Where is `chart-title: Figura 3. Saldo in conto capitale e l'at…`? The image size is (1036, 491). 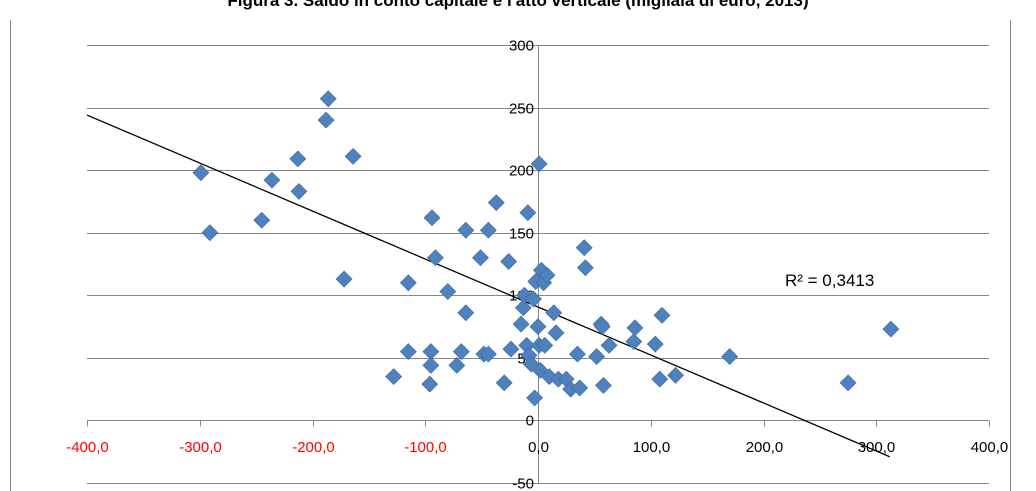
chart-title: Figura 3. Saldo in conto capitale e l'at… is located at coordinates (518, 5).